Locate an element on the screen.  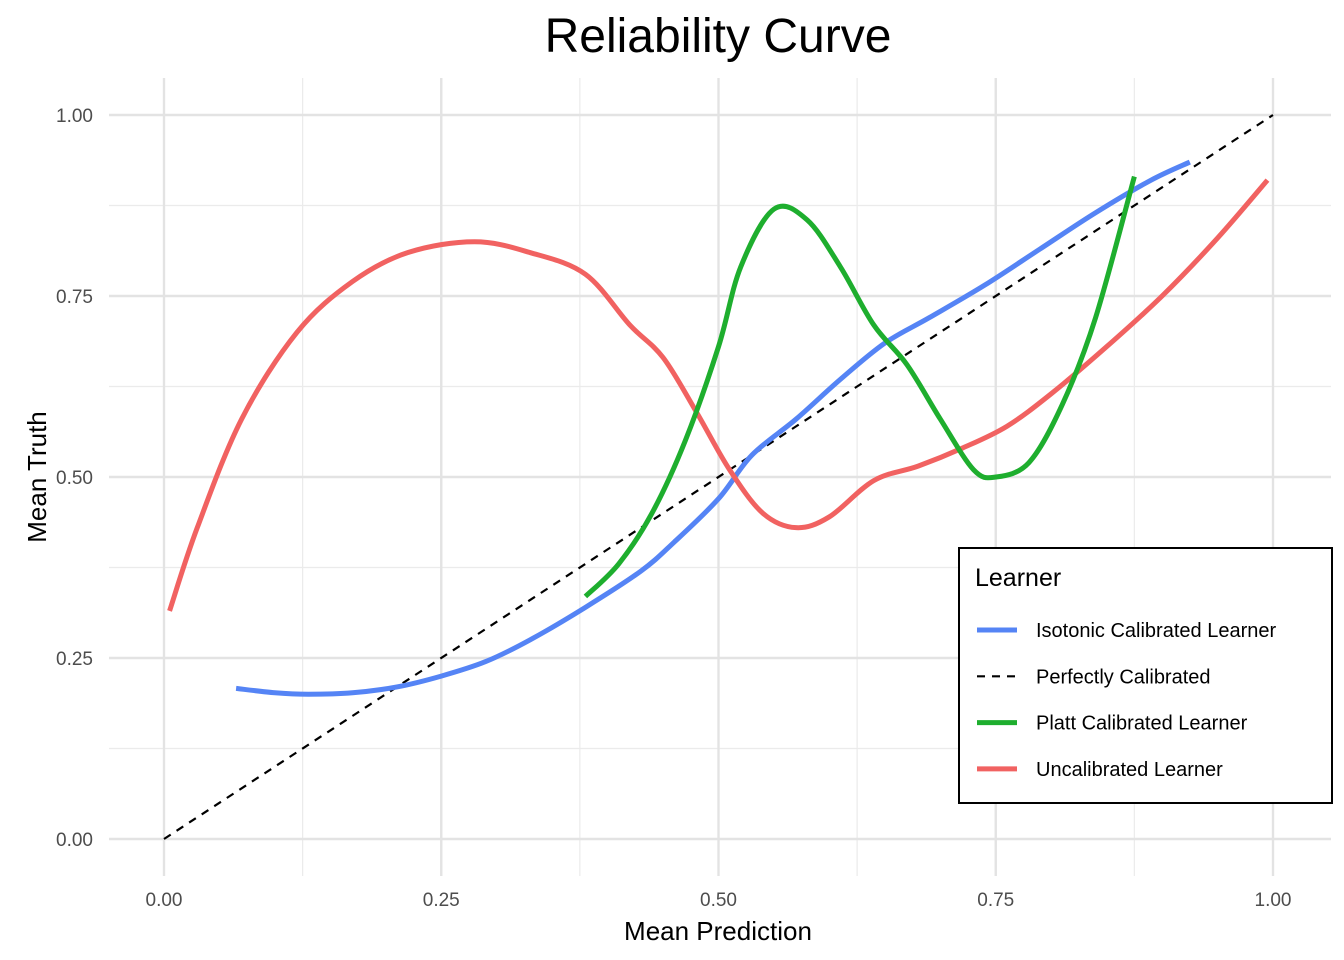
legend-label-platt-calibrated-learner: Platt Calibrated Learner is located at coordinates (1142, 724).